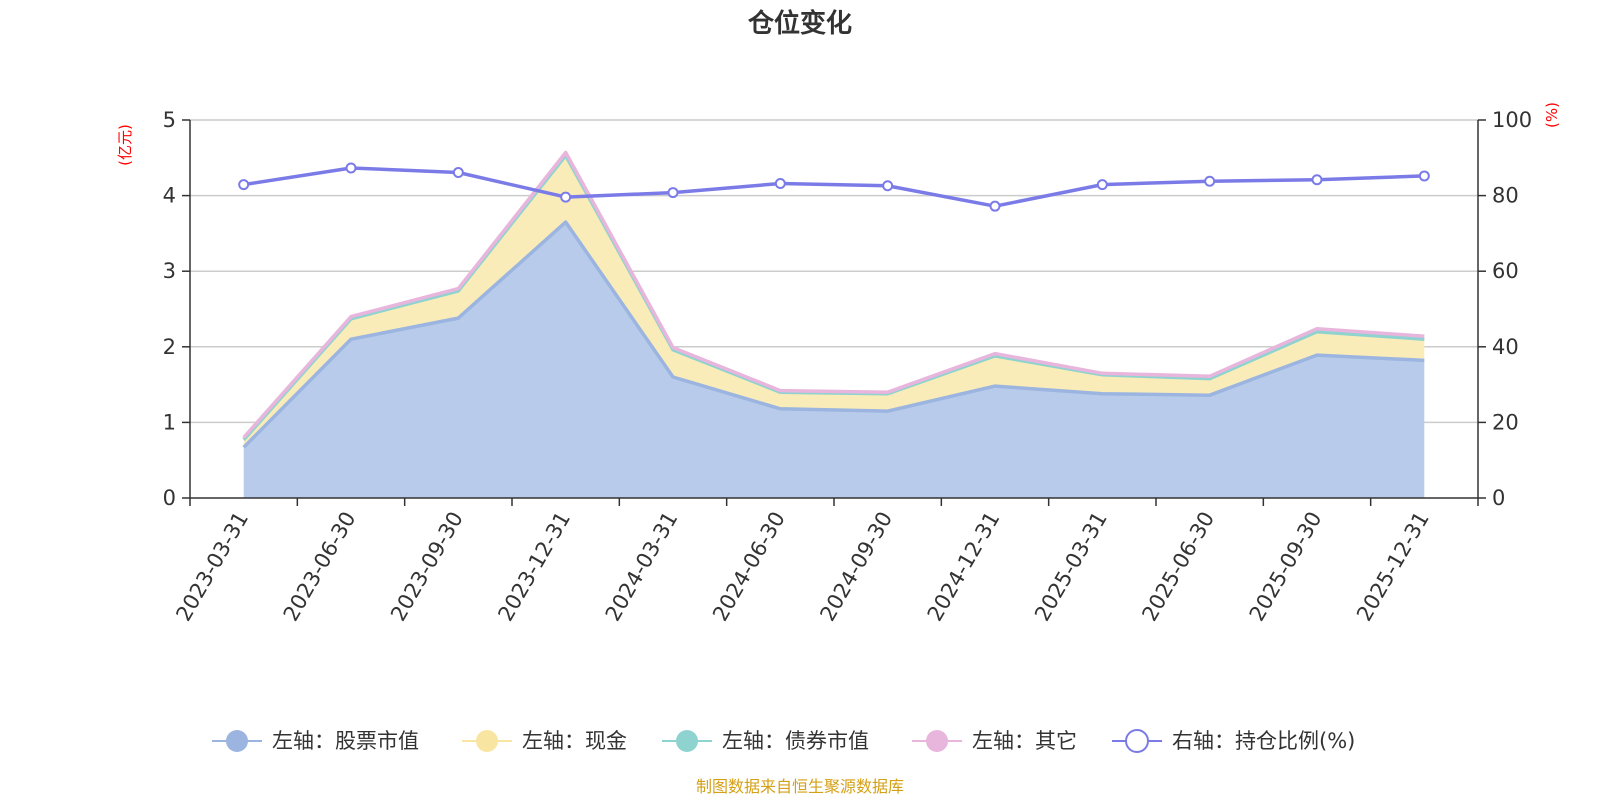 This screenshot has width=1600, height=800. I want to click on chart-title: 仓位变化, so click(799, 23).